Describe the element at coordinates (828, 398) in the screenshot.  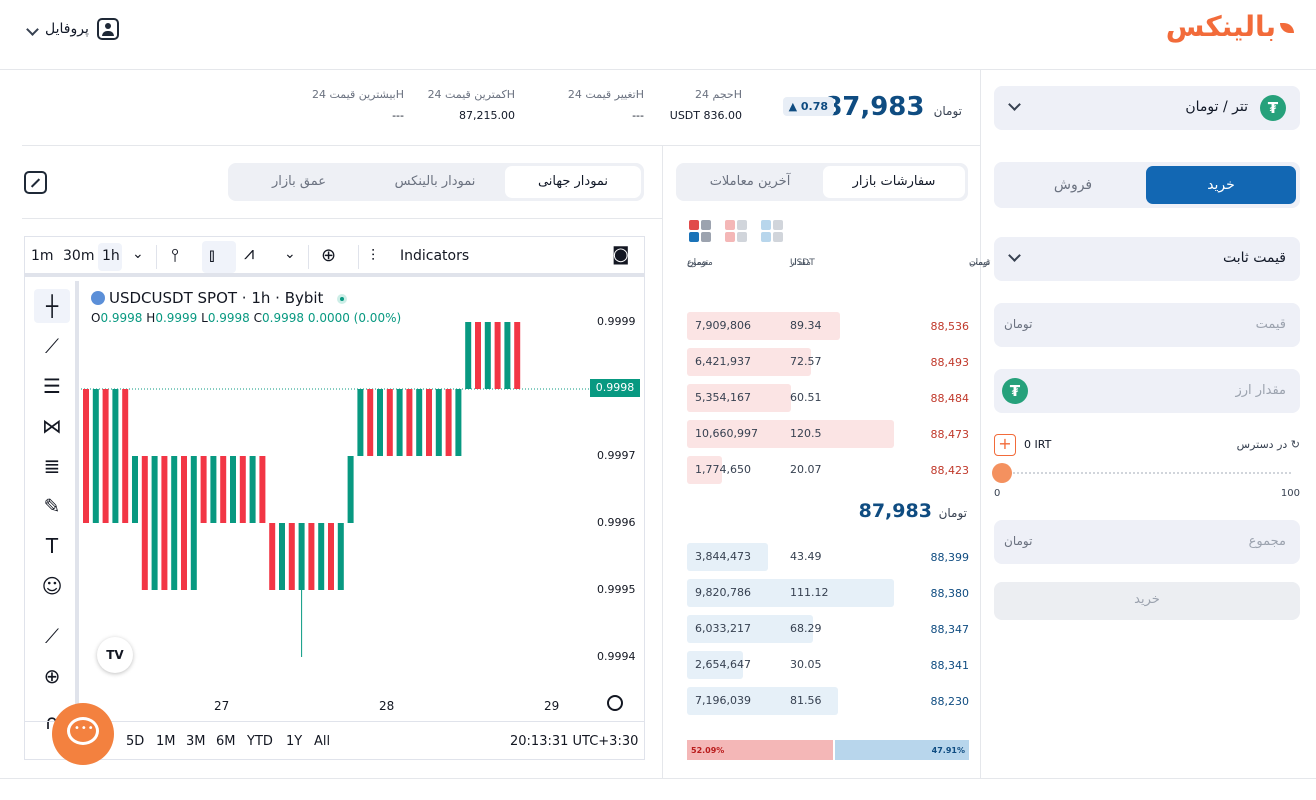
I see `orderbook-row: 5,354,167 60.51 88,484` at that location.